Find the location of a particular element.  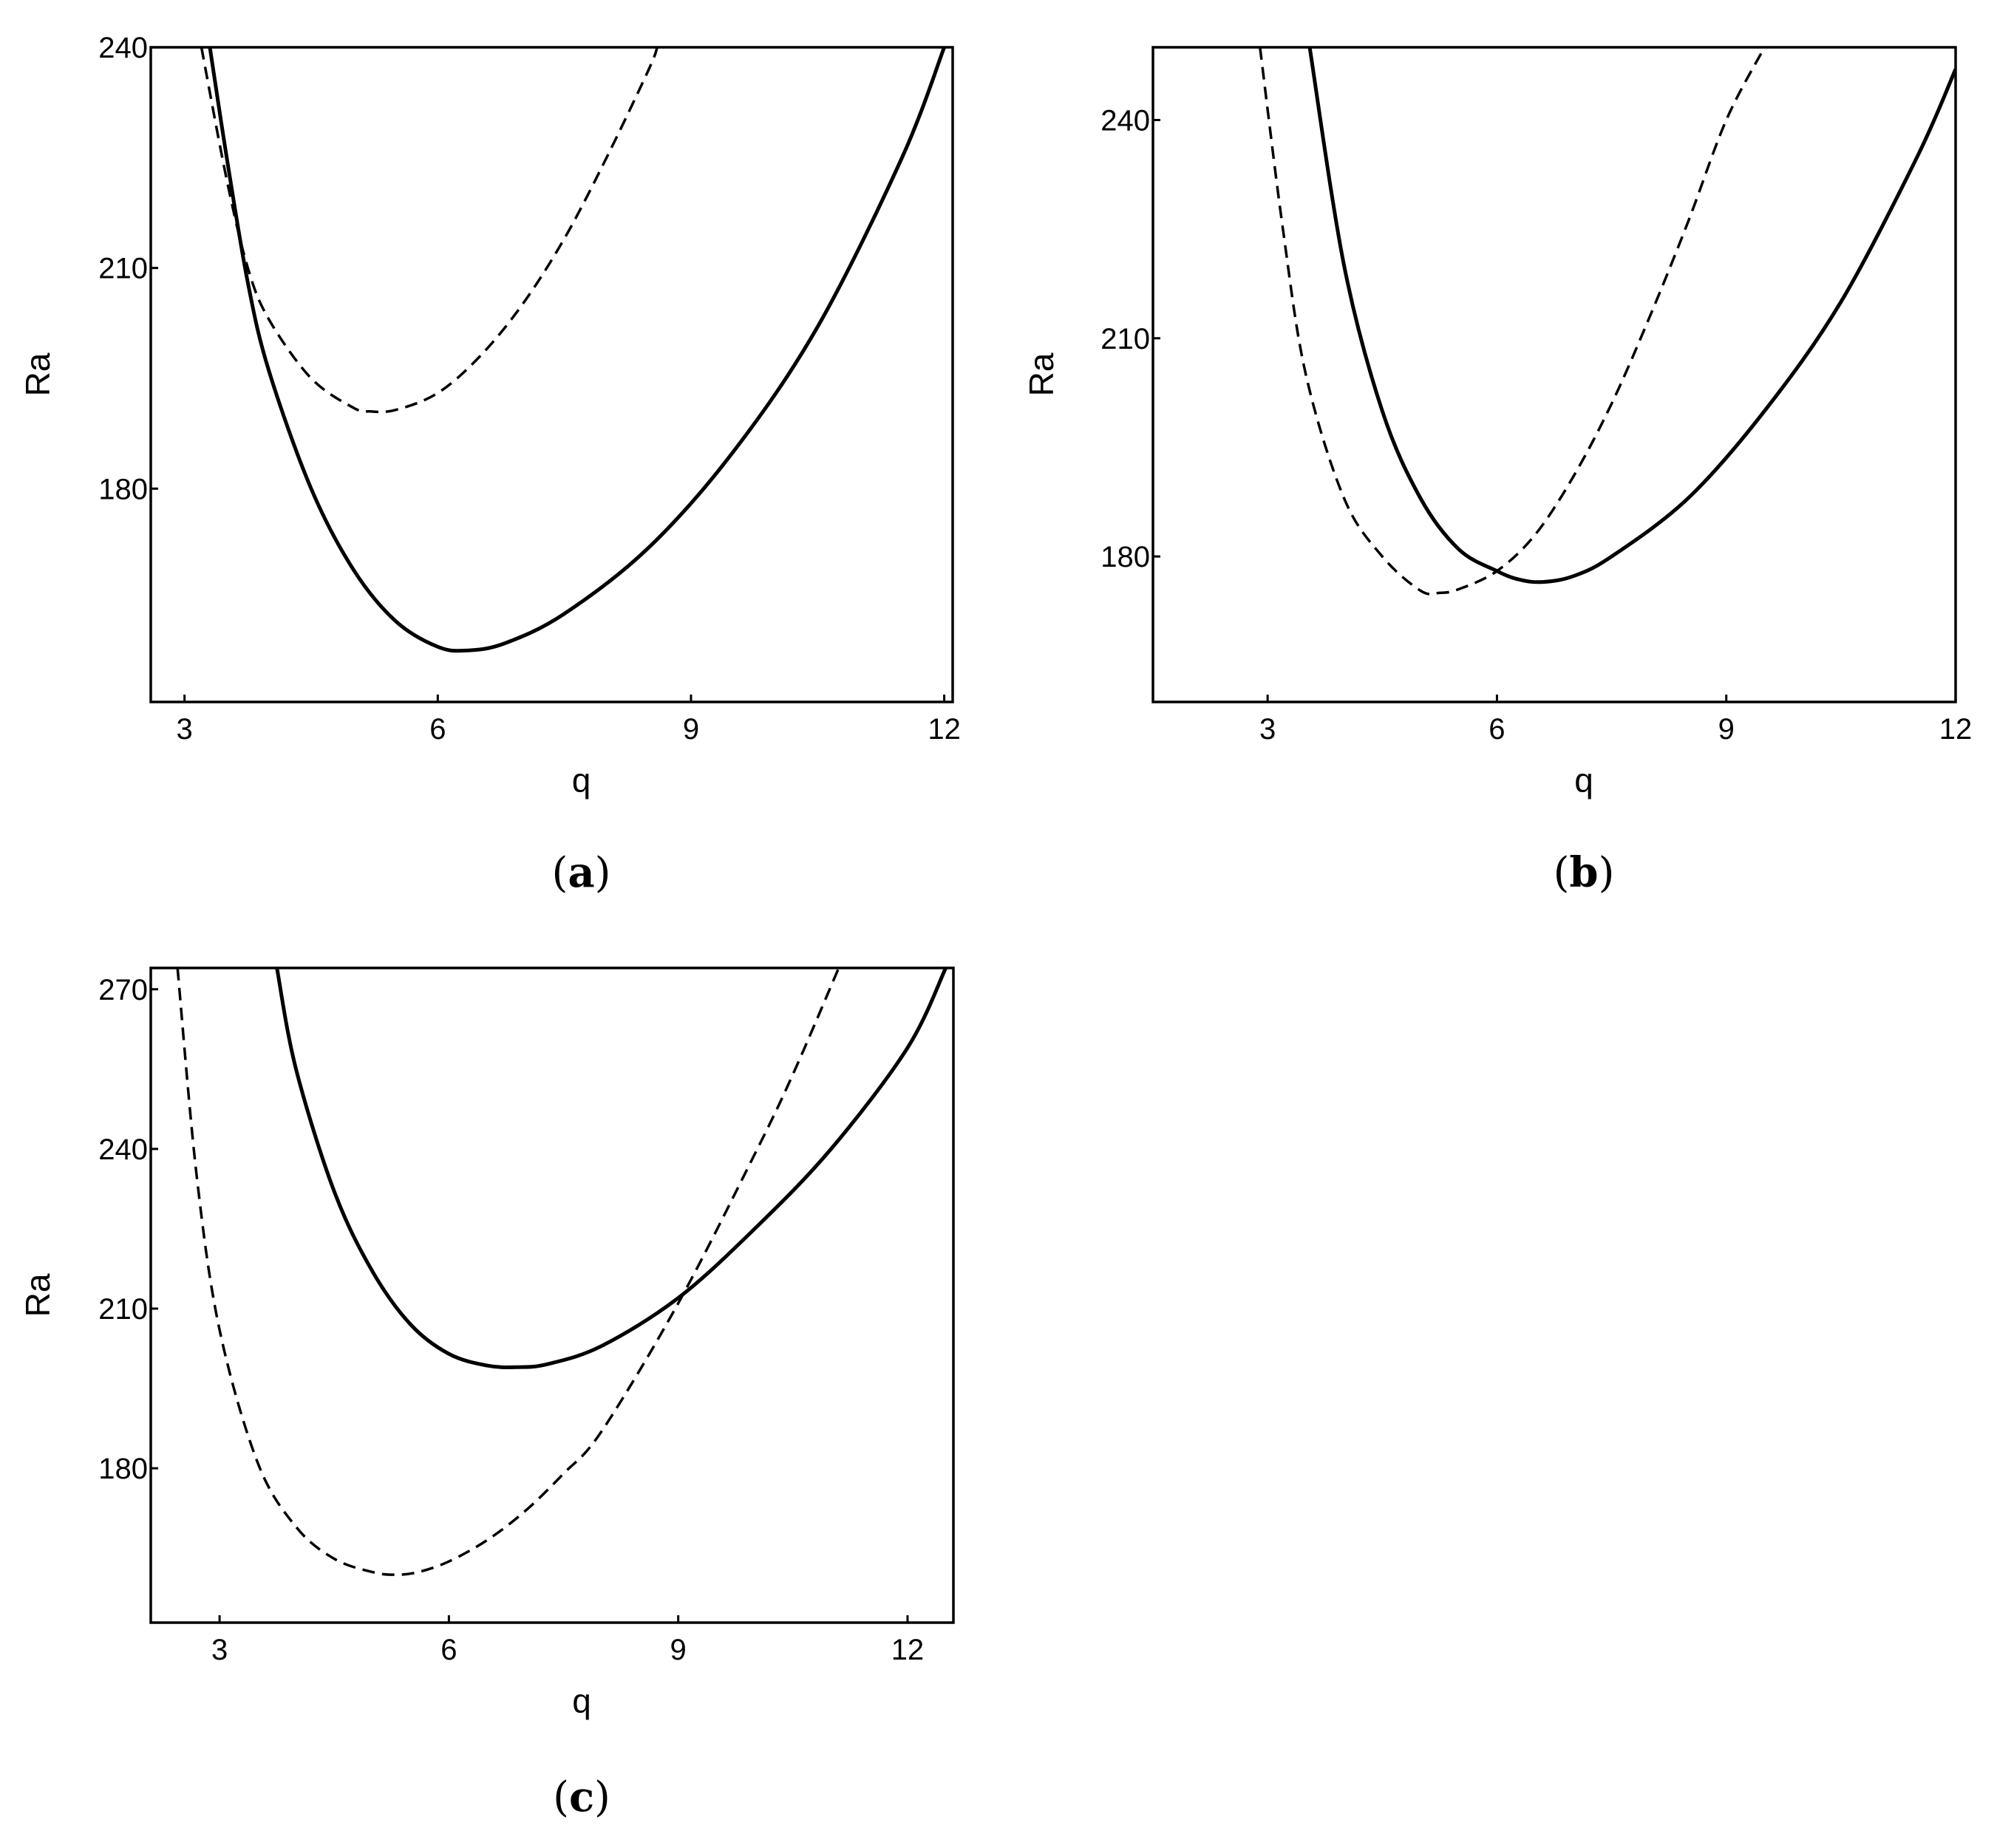

y-tick-label: 270 is located at coordinates (123, 990).